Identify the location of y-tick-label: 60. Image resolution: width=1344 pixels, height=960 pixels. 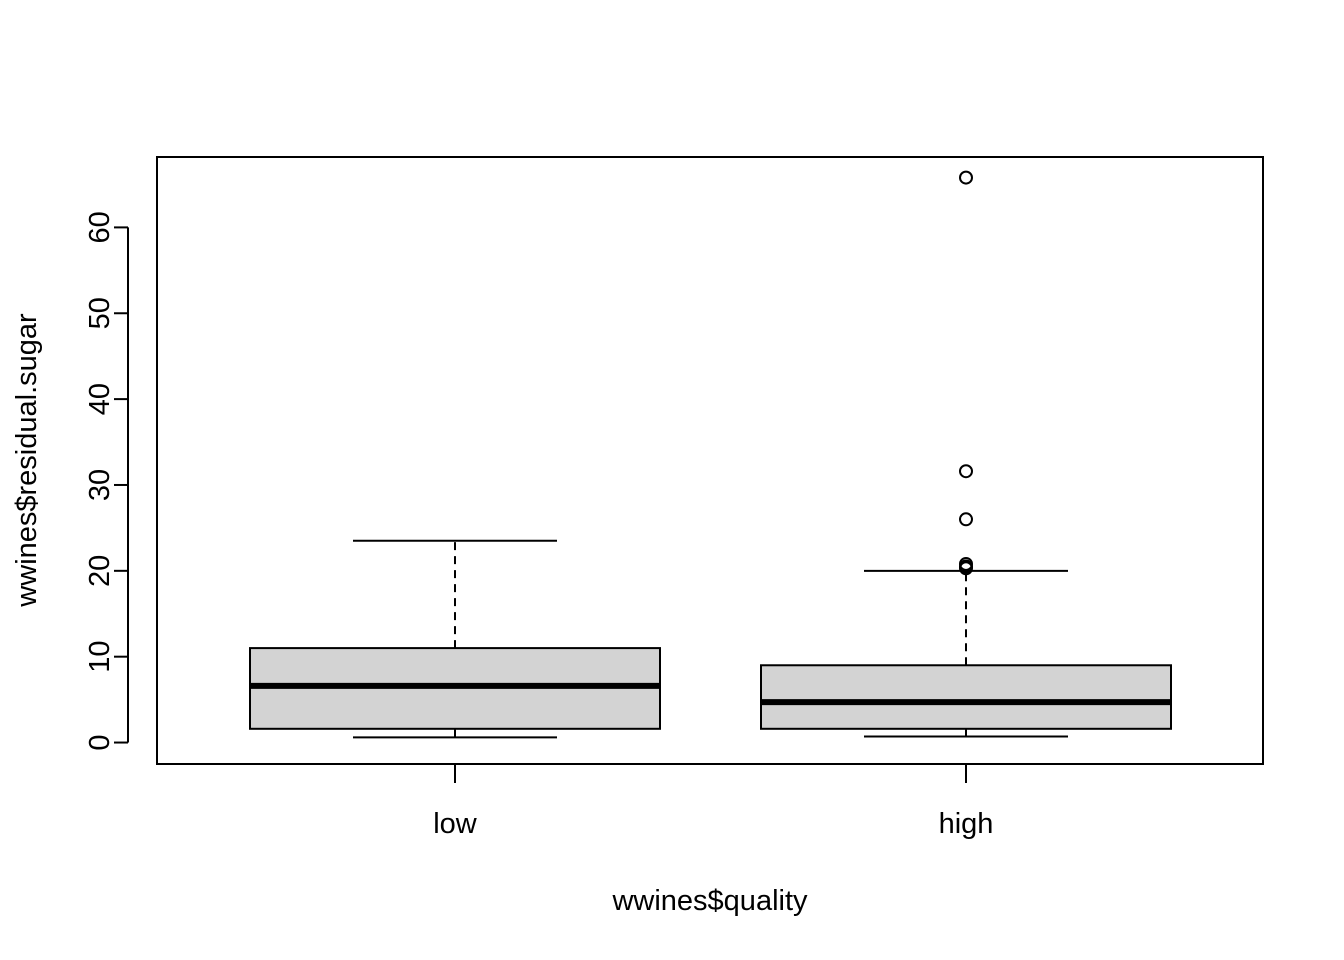
(100, 227).